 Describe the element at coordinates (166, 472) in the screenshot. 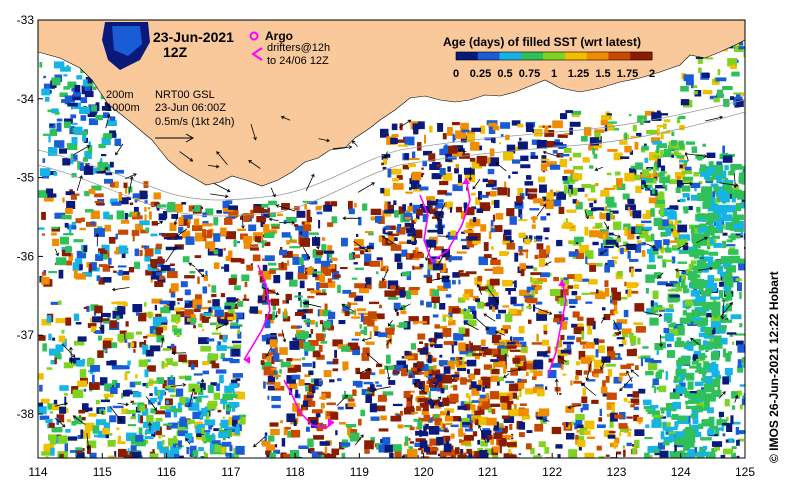

I see `lon-label: 116` at that location.